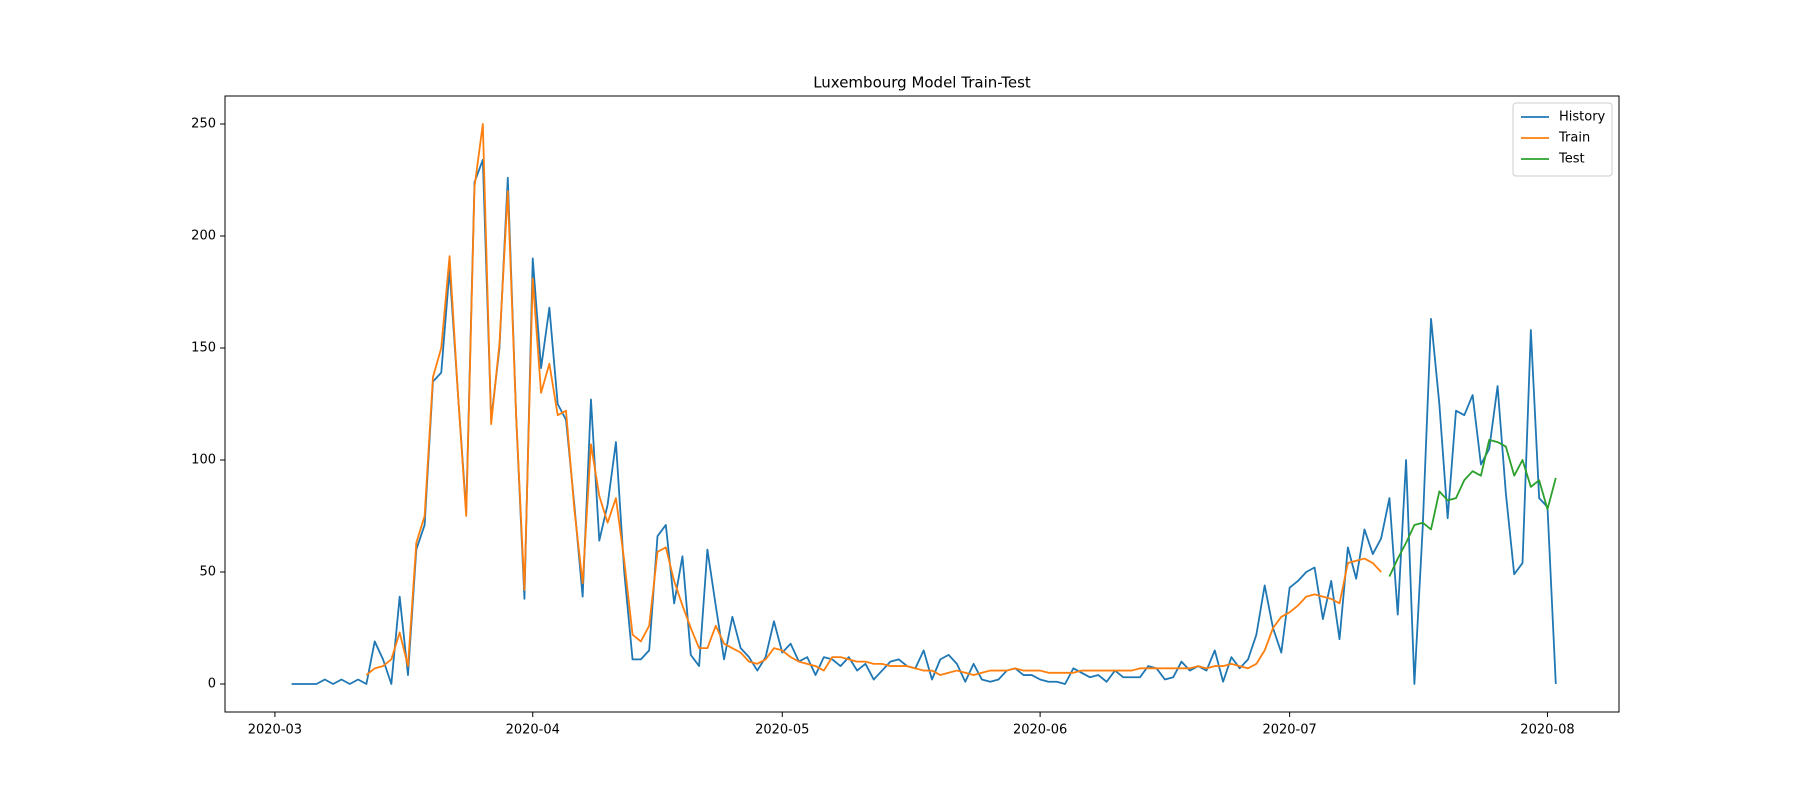 This screenshot has height=804, width=1800. Describe the element at coordinates (1574, 138) in the screenshot. I see `legend-label: Train` at that location.